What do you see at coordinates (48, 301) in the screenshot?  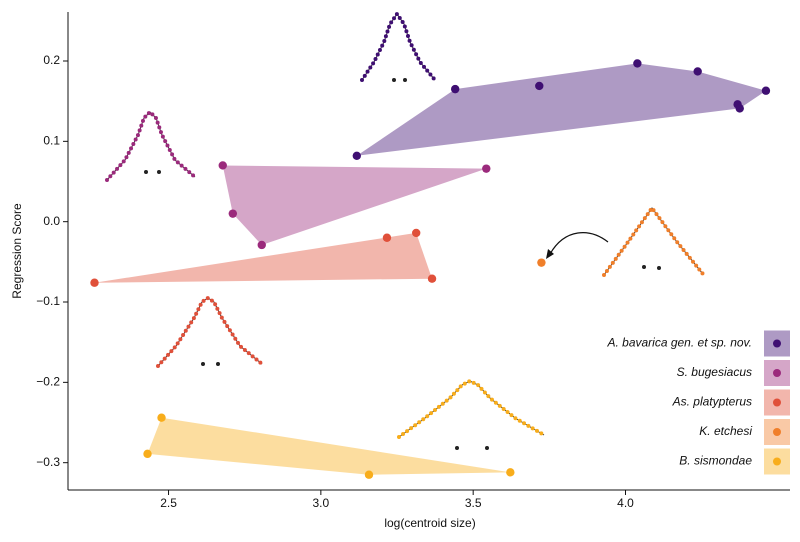 I see `y-tick-label: −0.1` at bounding box center [48, 301].